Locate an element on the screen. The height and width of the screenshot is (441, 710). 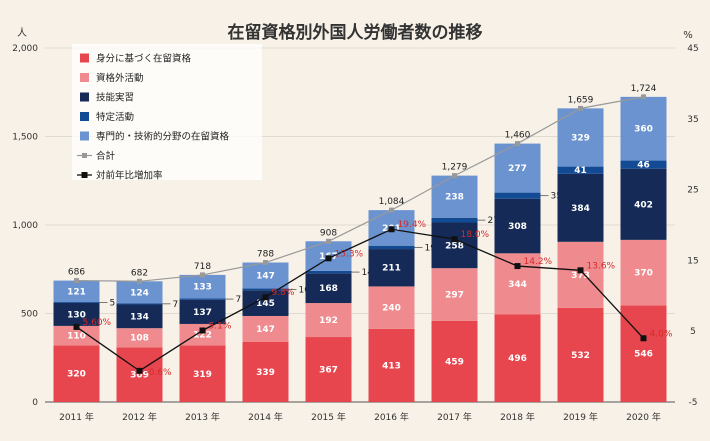
bar-segment-label: 19 is located at coordinates (431, 248).